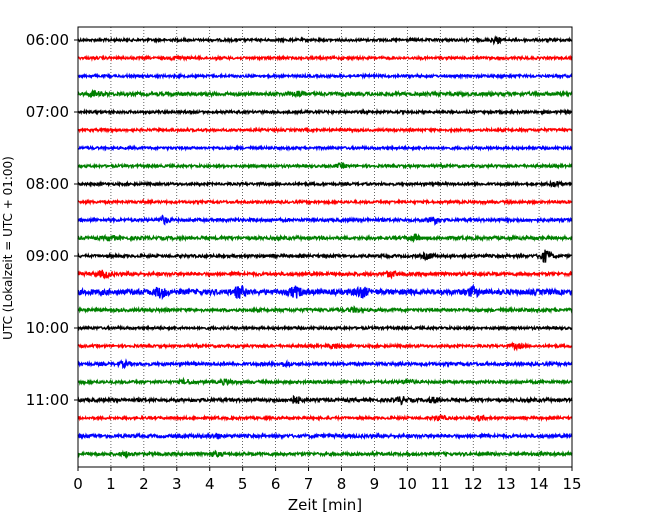 The image size is (650, 520). Describe the element at coordinates (8, 248) in the screenshot. I see `y-axis-label: UTC (Lokalzeit = UTC + 01:00)` at that location.